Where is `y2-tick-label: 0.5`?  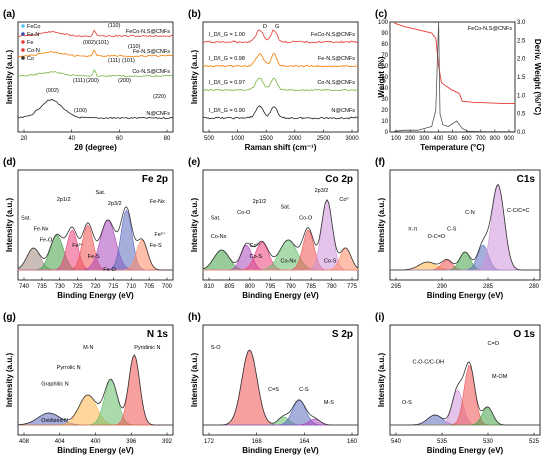
y2-tick-label: 0.5 is located at coordinates (521, 115).